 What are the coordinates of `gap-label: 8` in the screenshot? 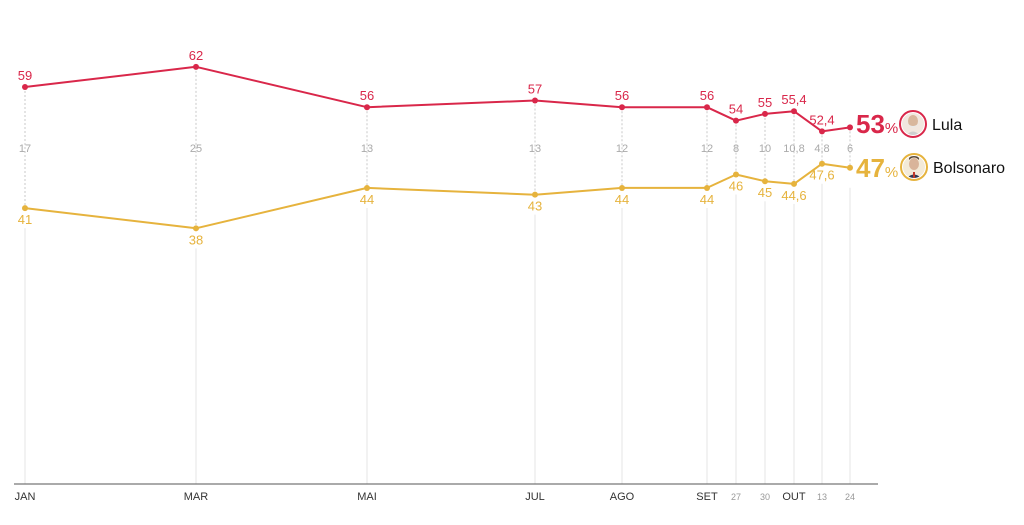 It's located at (736, 149).